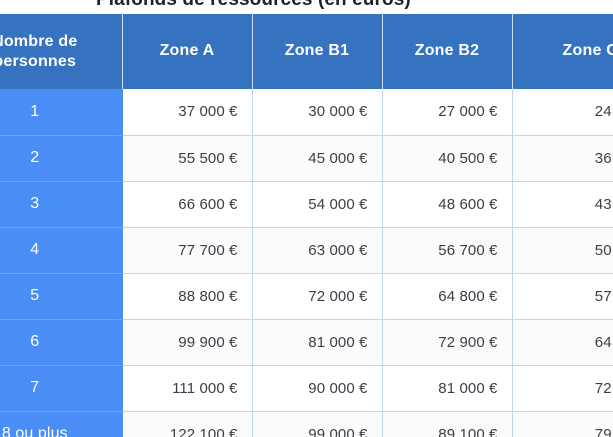 The image size is (613, 437). Describe the element at coordinates (317, 250) in the screenshot. I see `cell-4-zone-b1: 63 000 €` at that location.